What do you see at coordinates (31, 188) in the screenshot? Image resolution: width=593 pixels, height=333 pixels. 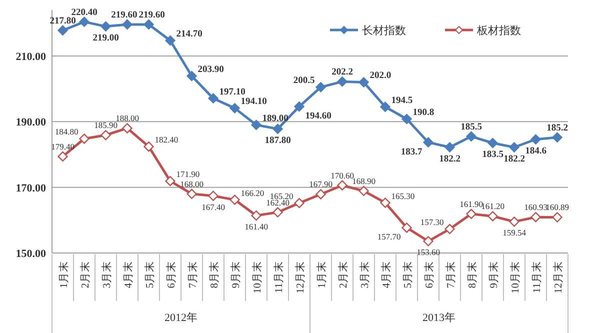 I see `y-tick-label: 170.00` at bounding box center [31, 188].